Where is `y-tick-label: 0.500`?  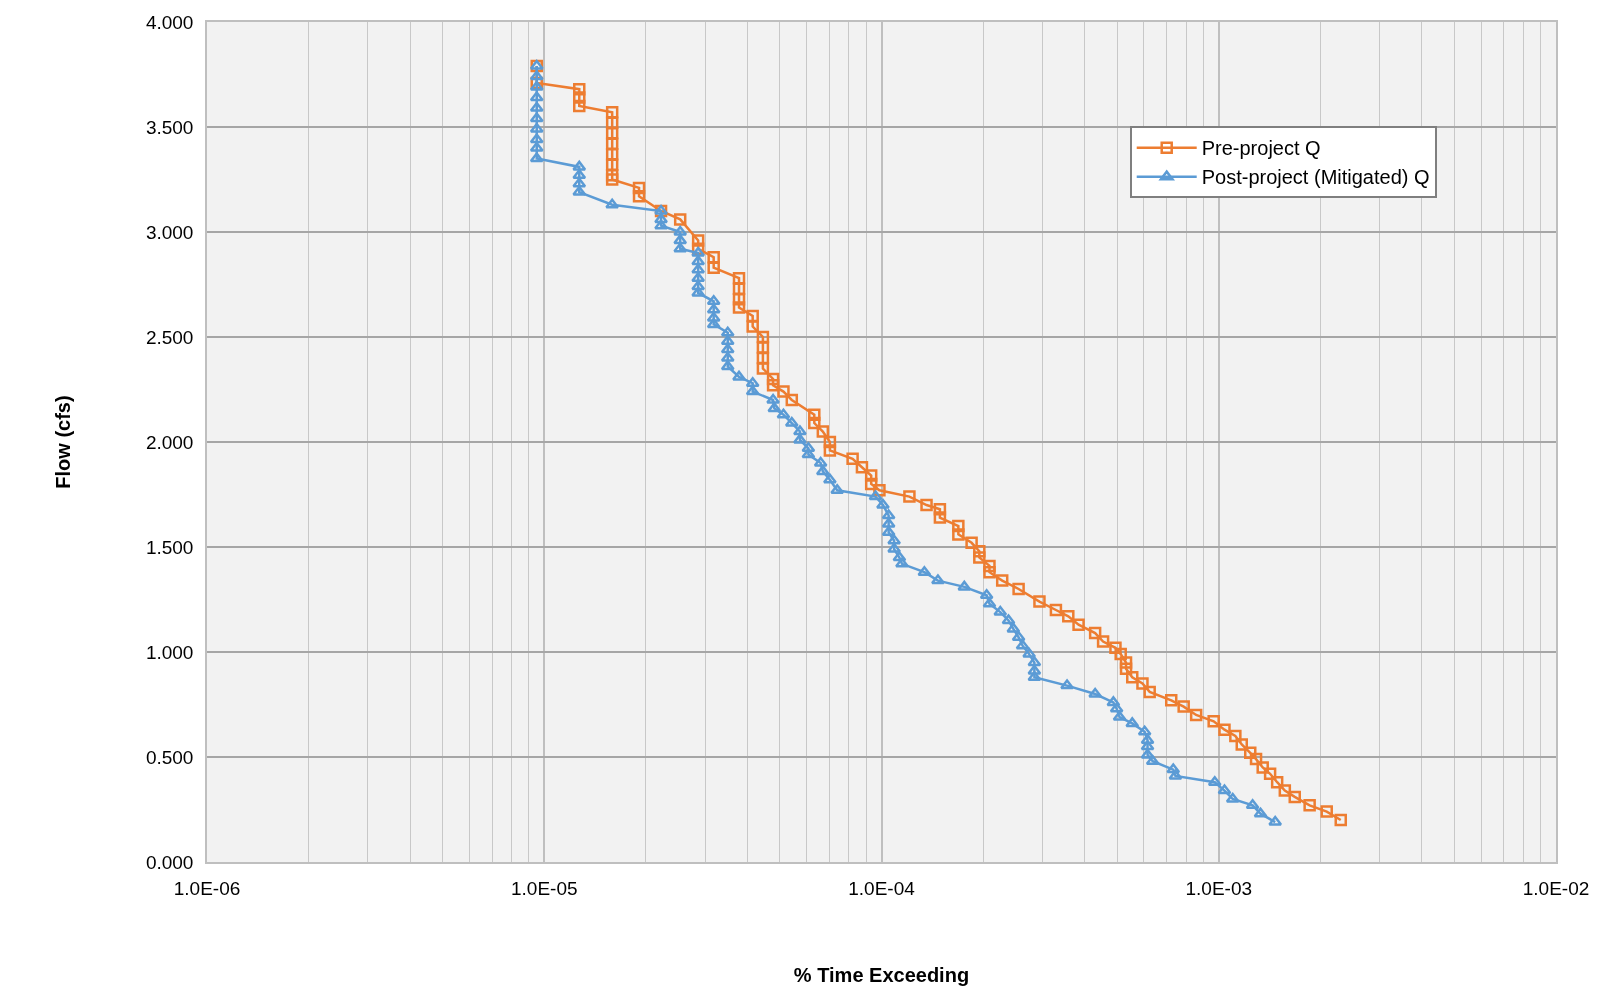
y-tick-label: 0.500 is located at coordinates (169, 757).